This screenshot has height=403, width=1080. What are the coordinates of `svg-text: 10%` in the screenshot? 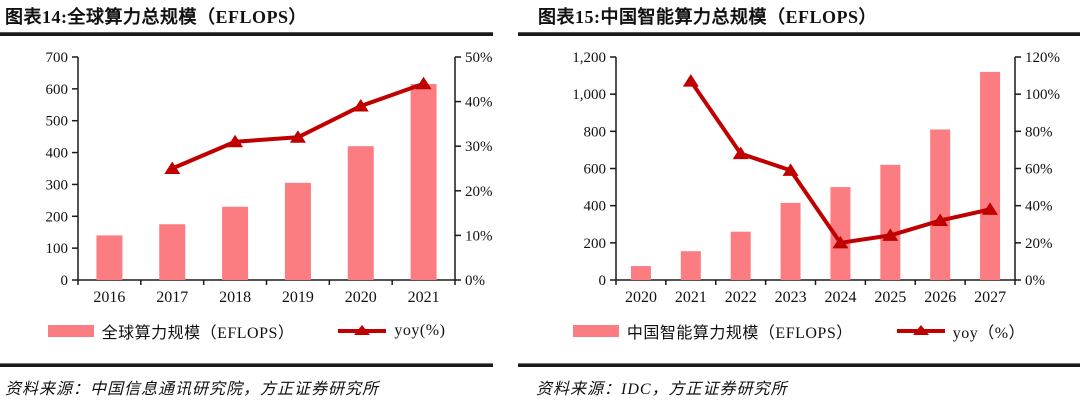 It's located at (479, 236).